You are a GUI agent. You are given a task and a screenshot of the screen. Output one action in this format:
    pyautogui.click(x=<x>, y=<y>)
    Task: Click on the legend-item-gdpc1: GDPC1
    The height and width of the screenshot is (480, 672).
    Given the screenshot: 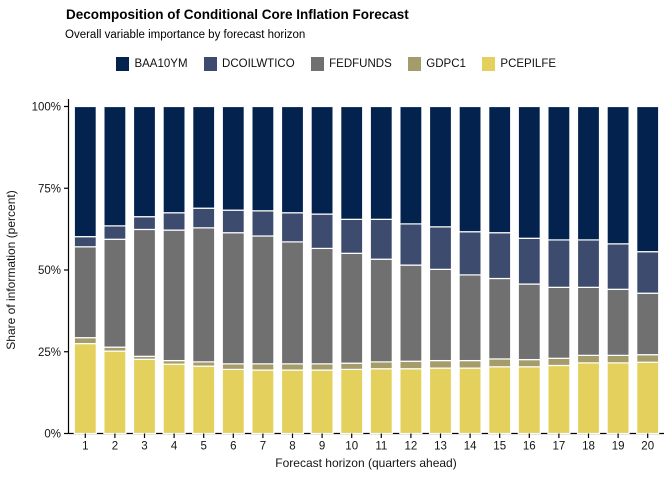 What is the action you would take?
    pyautogui.click(x=436, y=64)
    